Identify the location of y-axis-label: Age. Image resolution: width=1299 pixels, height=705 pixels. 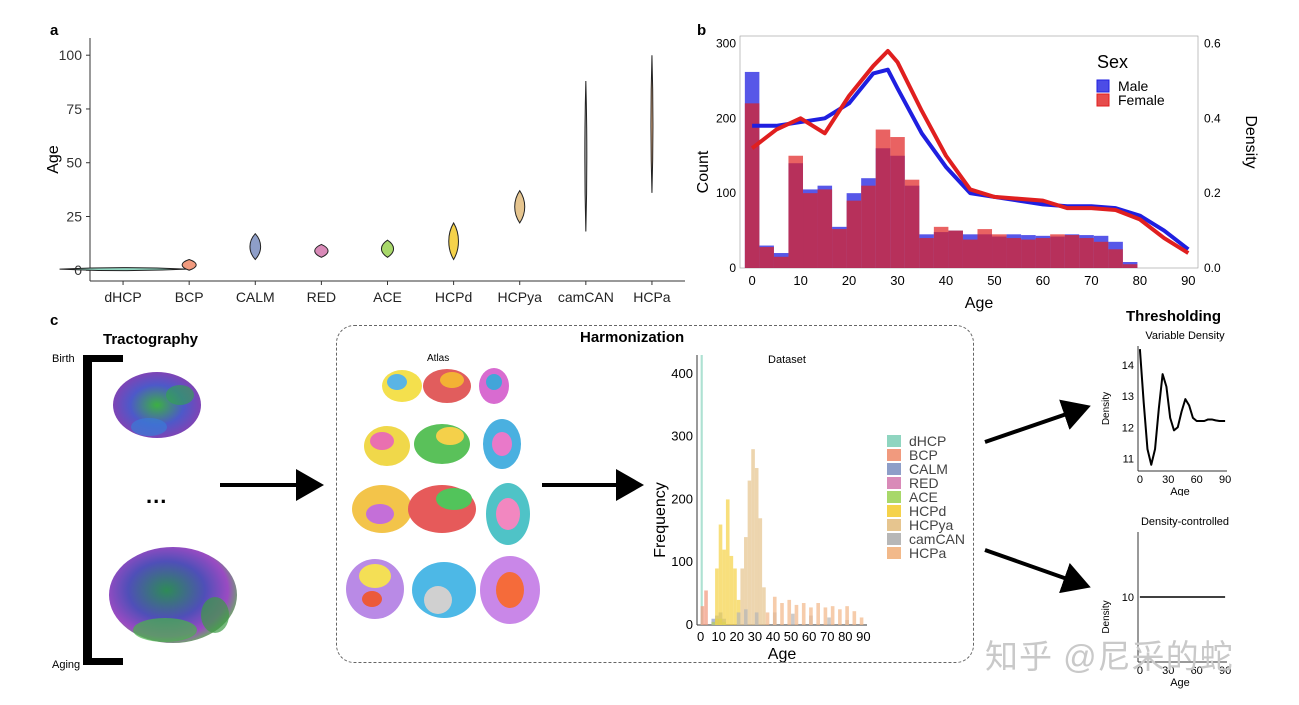
(53, 159).